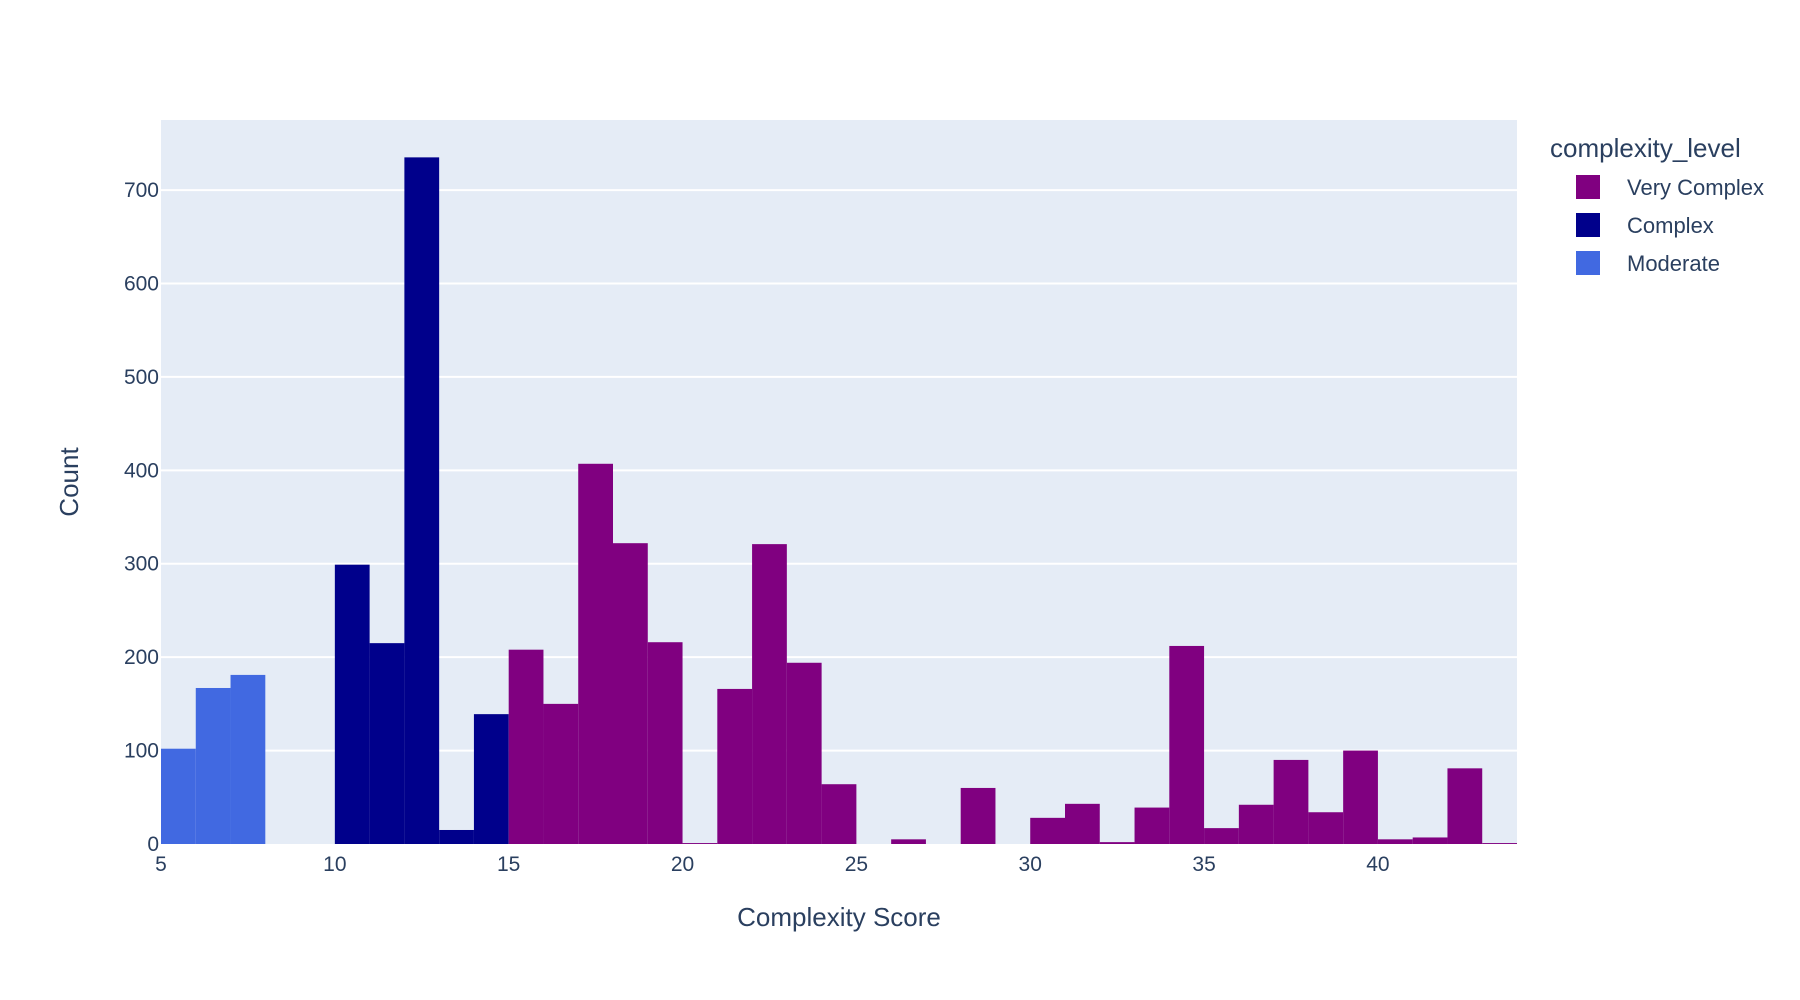  What do you see at coordinates (1670, 225) in the screenshot?
I see `legend-entry-label: Complex` at bounding box center [1670, 225].